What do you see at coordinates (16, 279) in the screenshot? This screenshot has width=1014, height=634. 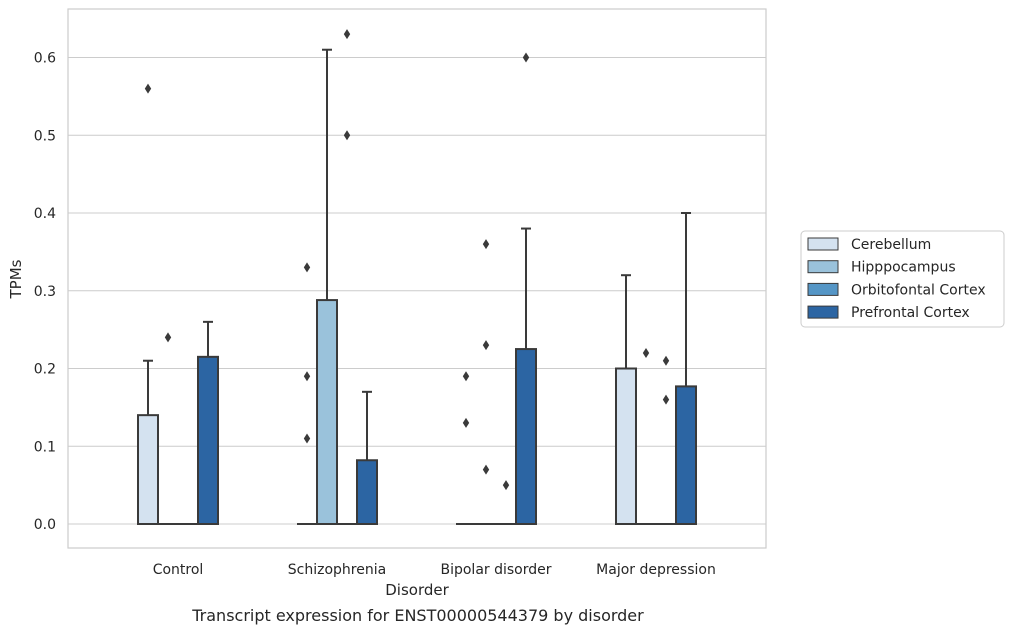 I see `y-axis-title: TPMs` at bounding box center [16, 279].